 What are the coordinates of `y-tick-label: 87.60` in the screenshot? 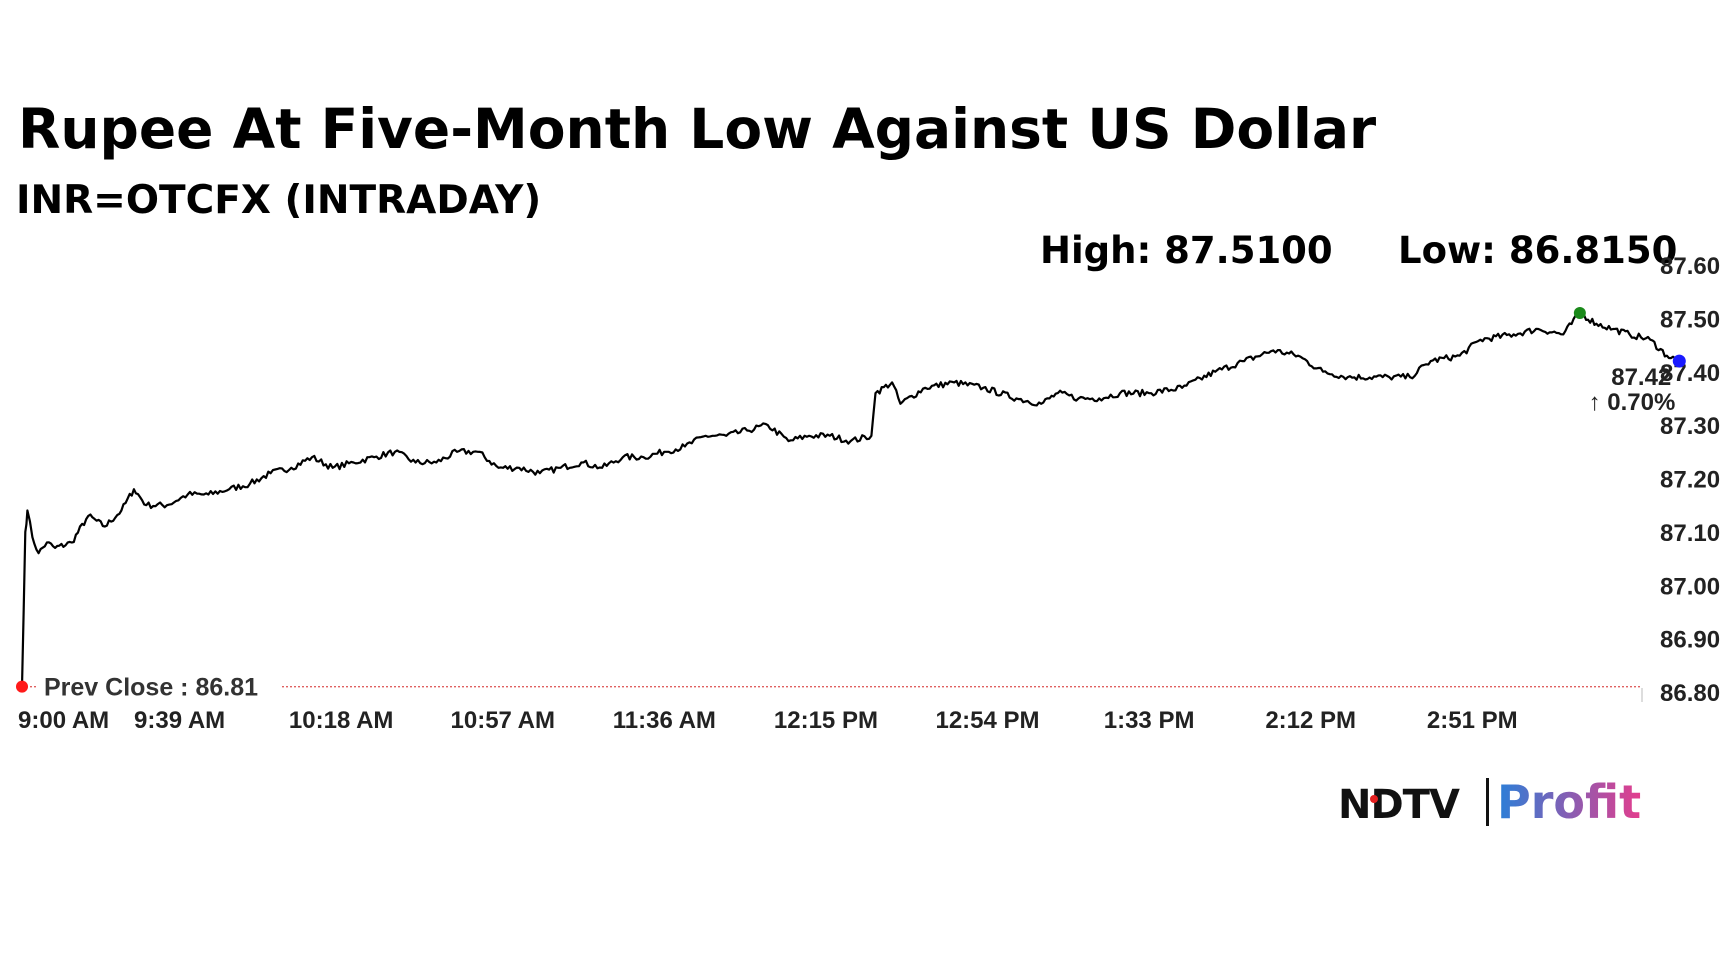 It's located at (1690, 266).